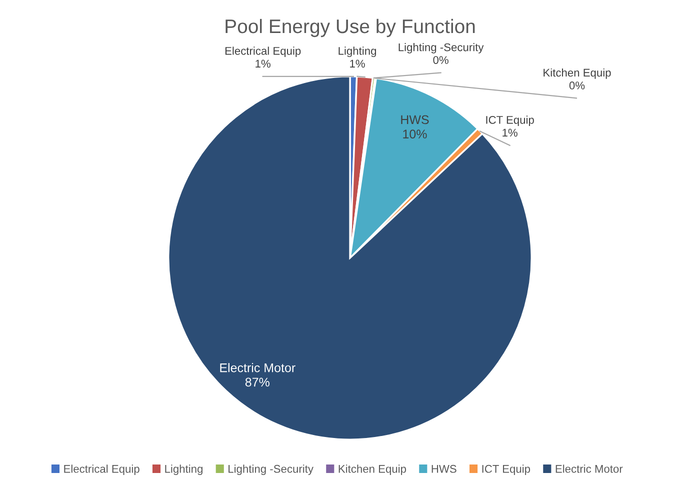  What do you see at coordinates (102, 469) in the screenshot?
I see `legend-label: Electrical Equip` at bounding box center [102, 469].